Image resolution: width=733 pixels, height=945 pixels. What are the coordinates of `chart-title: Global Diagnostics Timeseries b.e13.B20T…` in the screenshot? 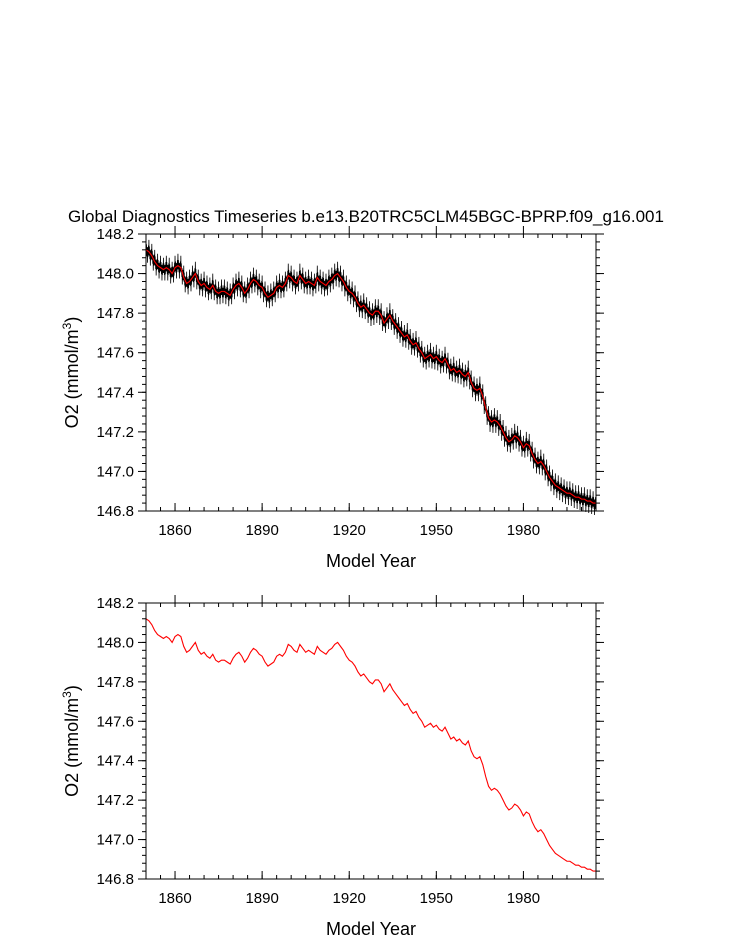 It's located at (366, 216).